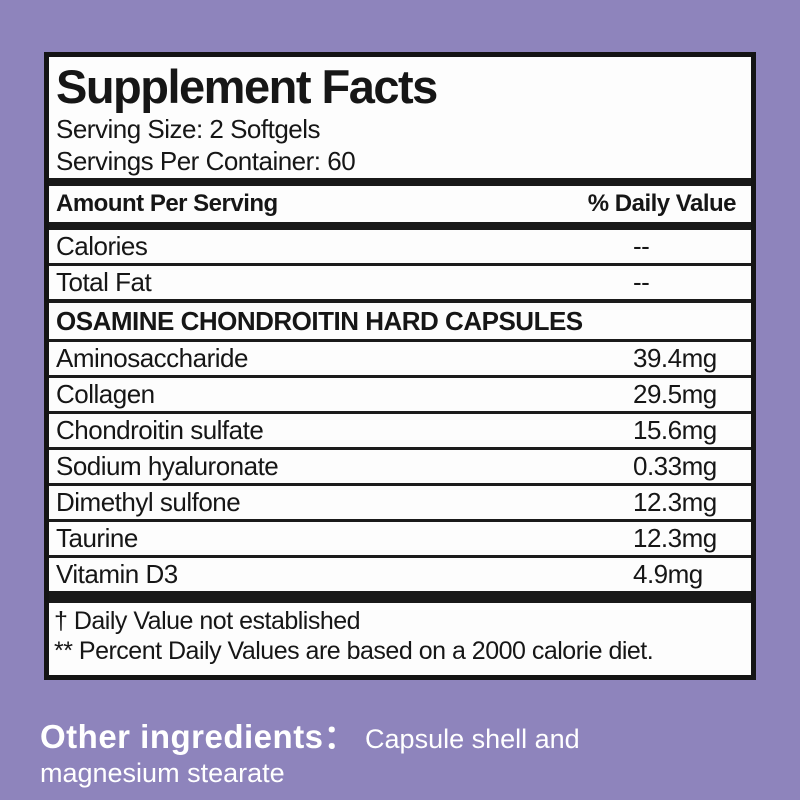  Describe the element at coordinates (310, 756) in the screenshot. I see `other-ingredients-text: Capsule shell and magnesium stearate` at that location.